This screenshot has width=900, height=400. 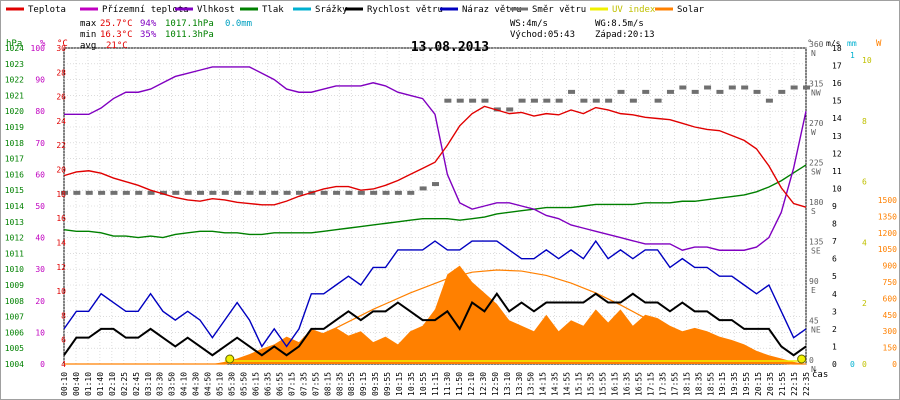 I want to click on humidity-tick: 50, so click(x=40, y=206).